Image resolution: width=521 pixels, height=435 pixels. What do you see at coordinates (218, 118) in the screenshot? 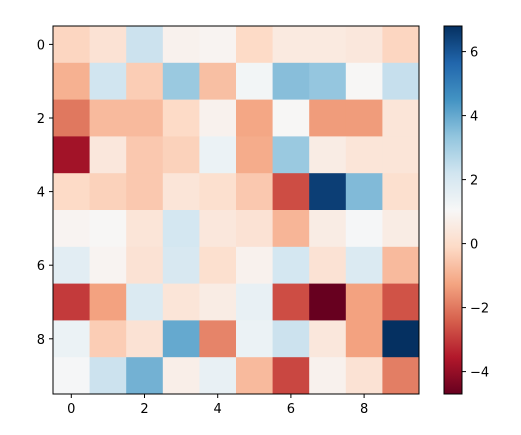
I see `heatmap-cell-r2-c4` at bounding box center [218, 118].